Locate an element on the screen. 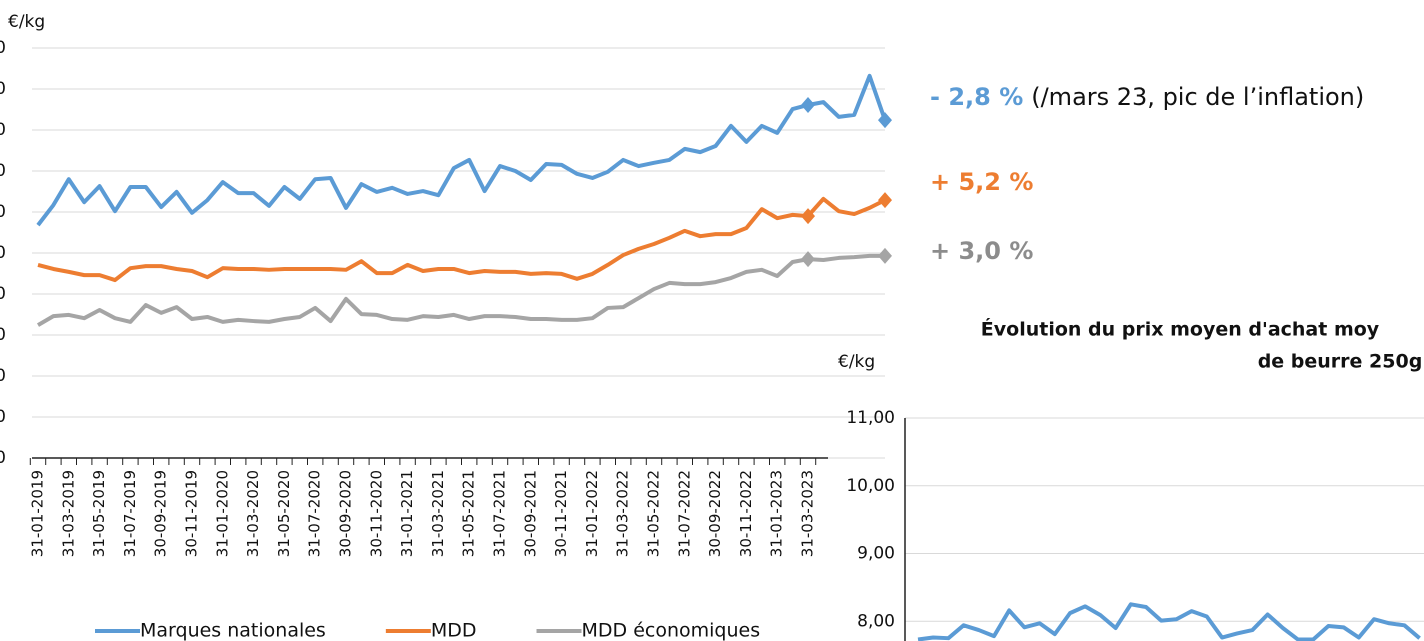 The height and width of the screenshot is (641, 1424). x-tick-label: 31-03-2022 is located at coordinates (623, 513).